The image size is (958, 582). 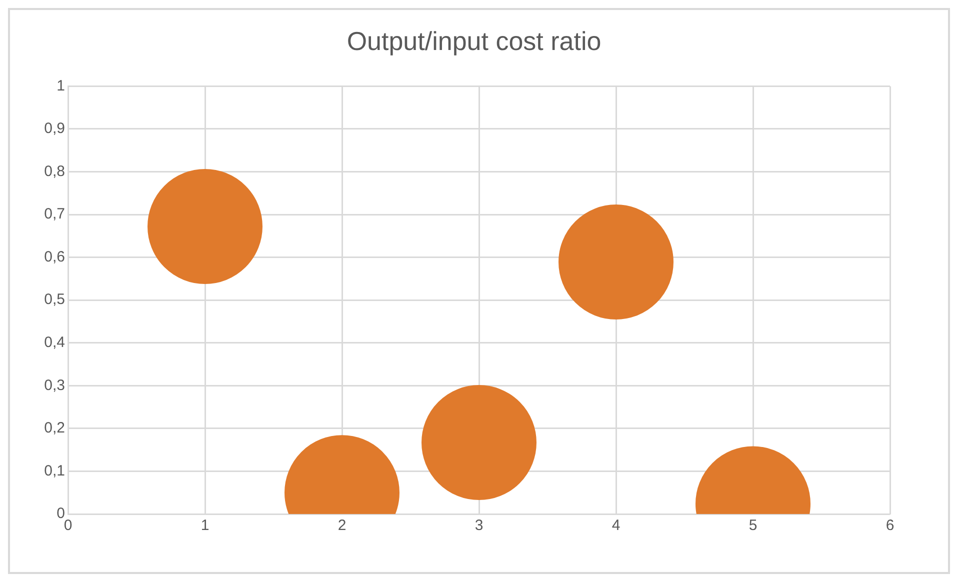 I want to click on y-tick-label: 0,2, so click(x=54, y=428).